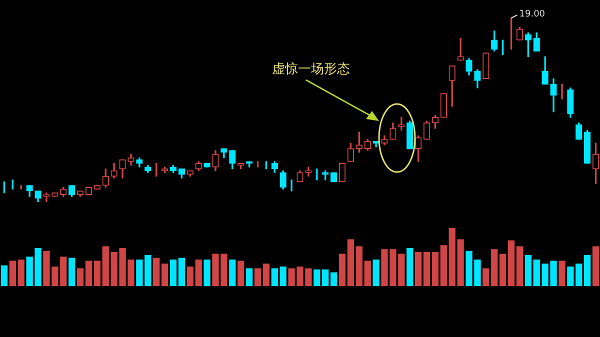 Image resolution: width=600 pixels, height=337 pixels. Describe the element at coordinates (532, 14) in the screenshot. I see `annotation: 19.00` at that location.